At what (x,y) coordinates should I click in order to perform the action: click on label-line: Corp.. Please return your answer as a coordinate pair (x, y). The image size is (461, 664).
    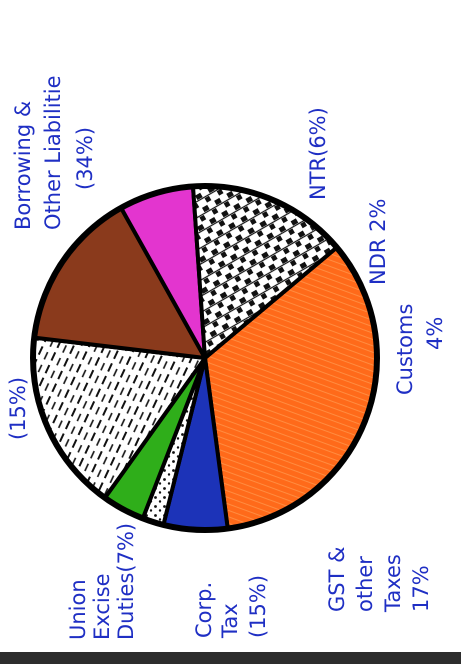
    Looking at the image, I should click on (204, 610).